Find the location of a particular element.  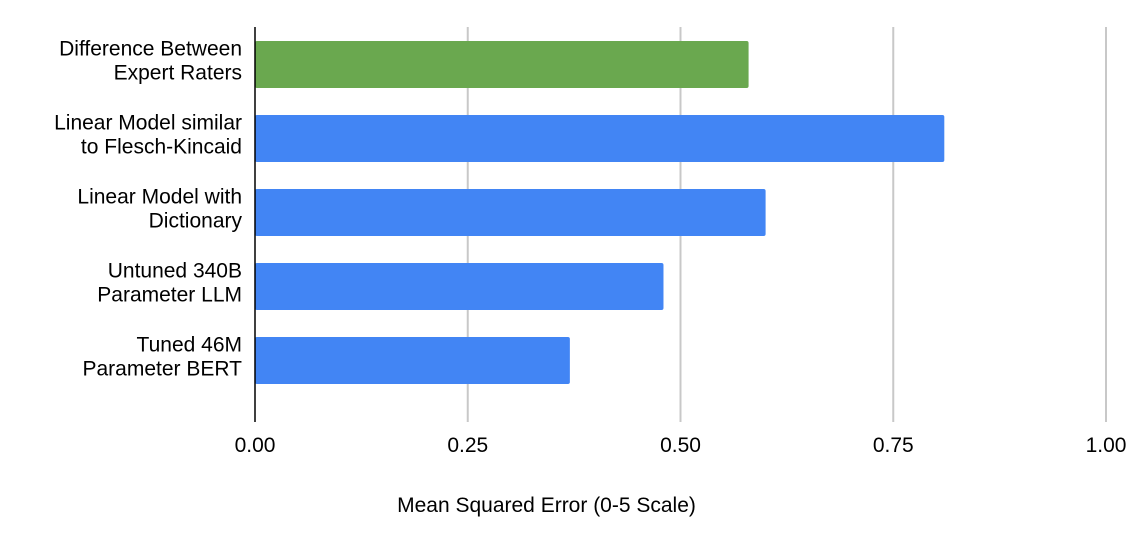

category-label: Linear Model similar to Flesch-Kincaid is located at coordinates (148, 135).